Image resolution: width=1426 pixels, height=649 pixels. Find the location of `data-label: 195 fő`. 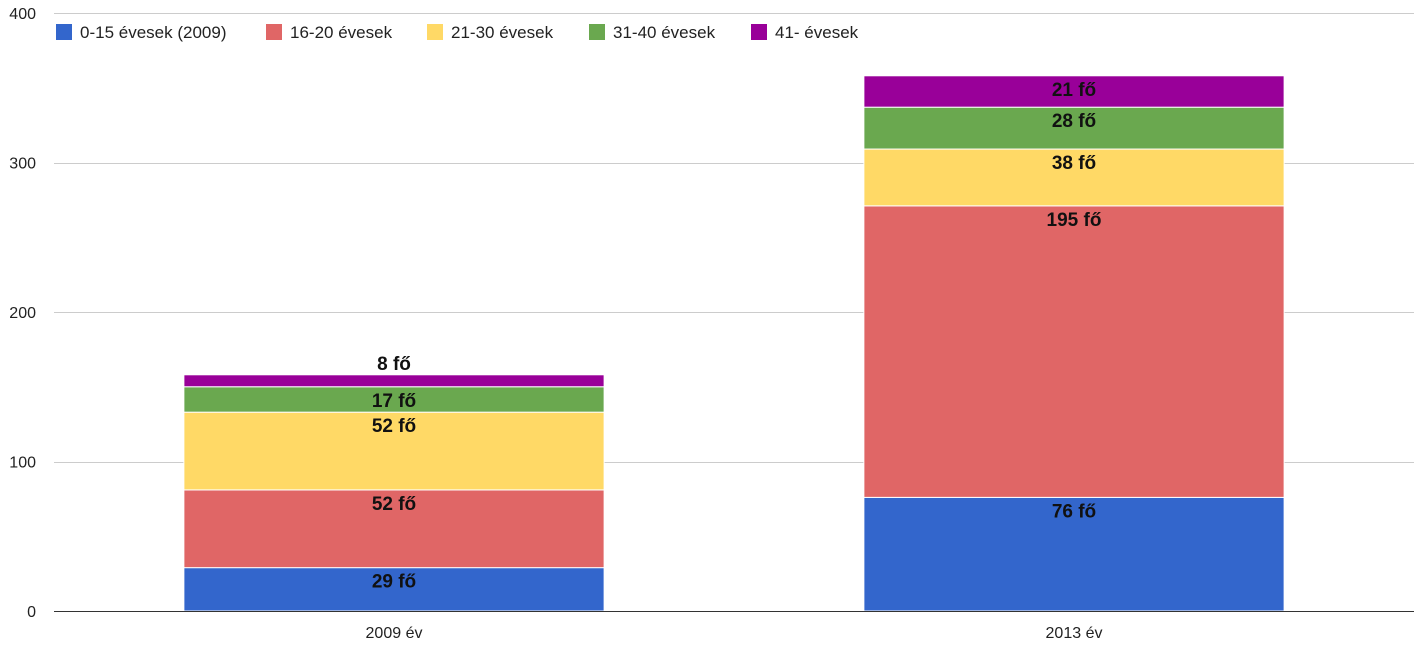

data-label: 195 fő is located at coordinates (1074, 220).